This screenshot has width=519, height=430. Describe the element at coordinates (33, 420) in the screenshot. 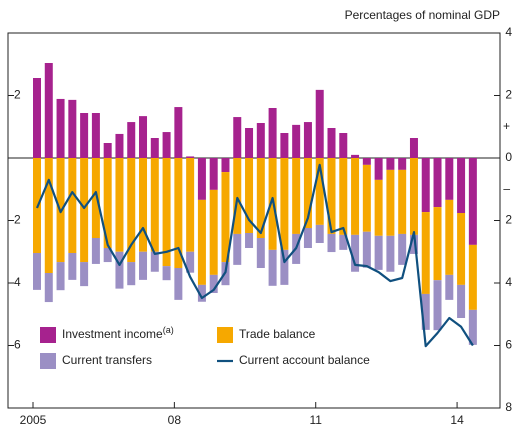

I see `x-tick-label: 2005` at that location.